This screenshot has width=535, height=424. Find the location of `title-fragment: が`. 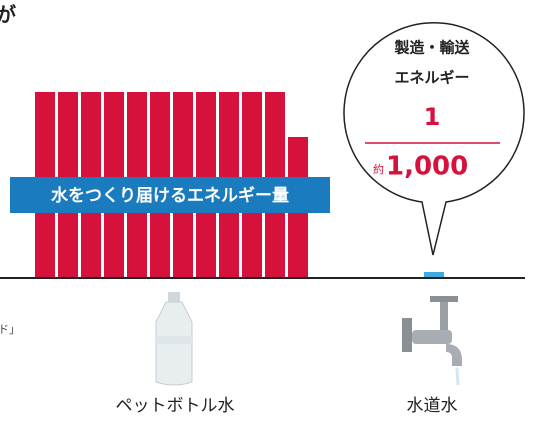

title-fragment: が is located at coordinates (8, 15).